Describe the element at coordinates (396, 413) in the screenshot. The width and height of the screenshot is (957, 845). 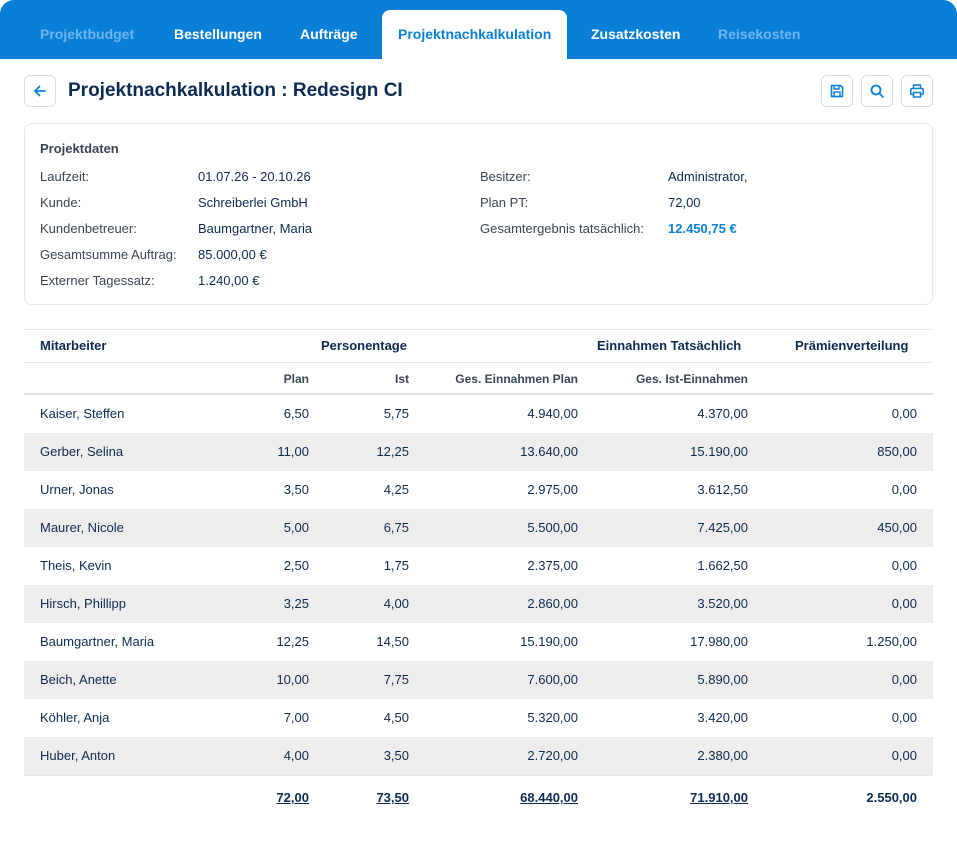
I see `cell-ist: 5,75` at that location.